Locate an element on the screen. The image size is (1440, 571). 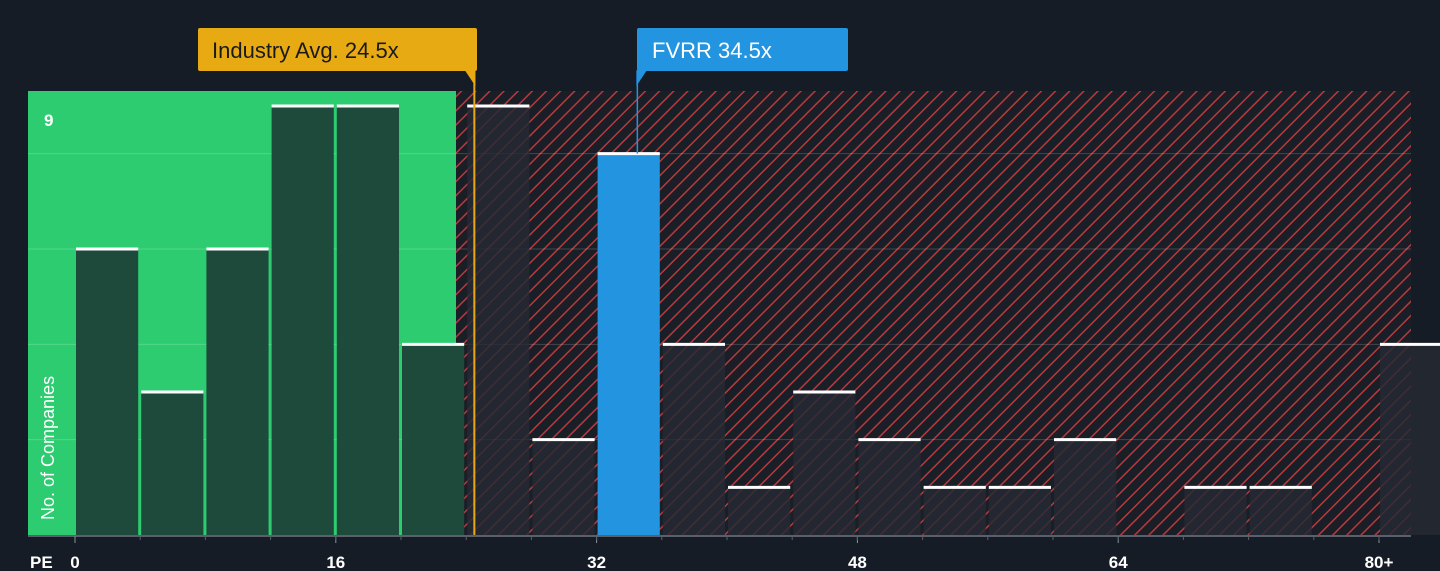
company-label: FVRR 34.5x is located at coordinates (712, 50).